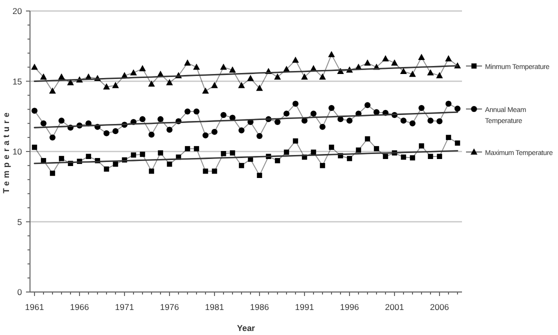  What do you see at coordinates (246, 328) in the screenshot?
I see `x-axis-title: Year` at bounding box center [246, 328].